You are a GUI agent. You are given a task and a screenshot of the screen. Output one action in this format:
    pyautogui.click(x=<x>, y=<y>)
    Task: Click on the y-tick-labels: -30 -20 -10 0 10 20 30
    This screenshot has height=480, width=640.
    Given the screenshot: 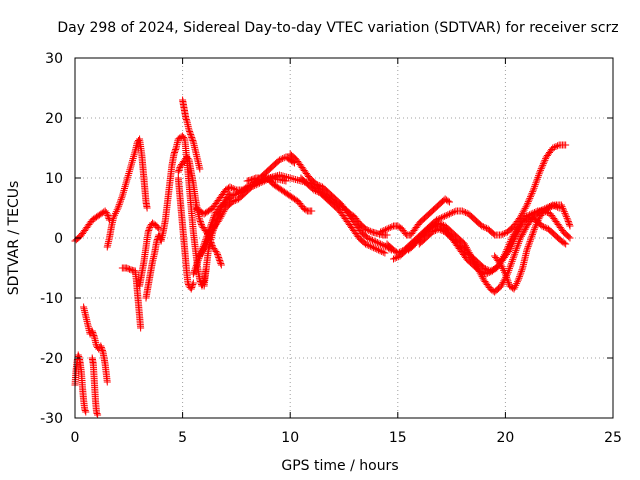 What is the action you would take?
    pyautogui.click(x=51, y=239)
    